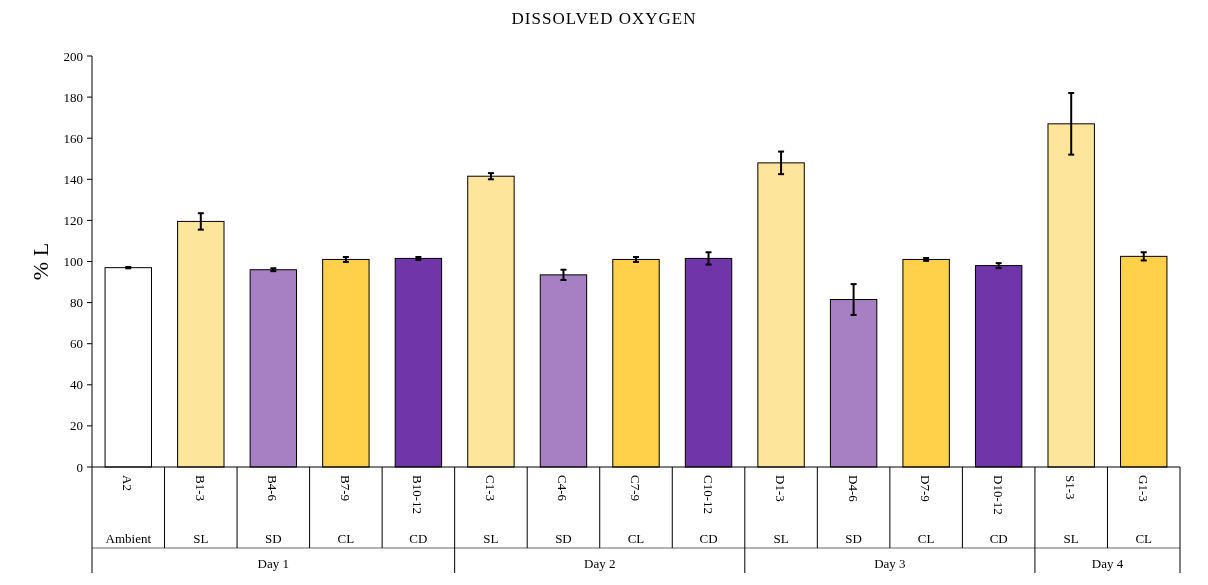 The width and height of the screenshot is (1208, 585). Describe the element at coordinates (40, 261) in the screenshot. I see `y-axis-title: % L` at that location.